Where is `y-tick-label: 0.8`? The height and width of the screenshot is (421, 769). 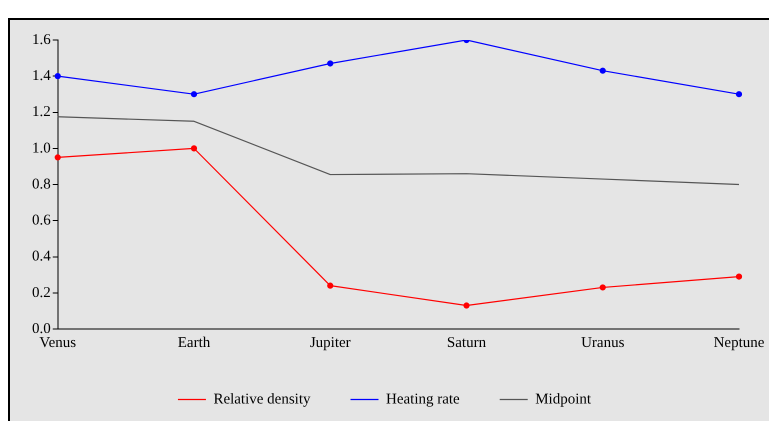
y-tick-label: 0.8 is located at coordinates (41, 184).